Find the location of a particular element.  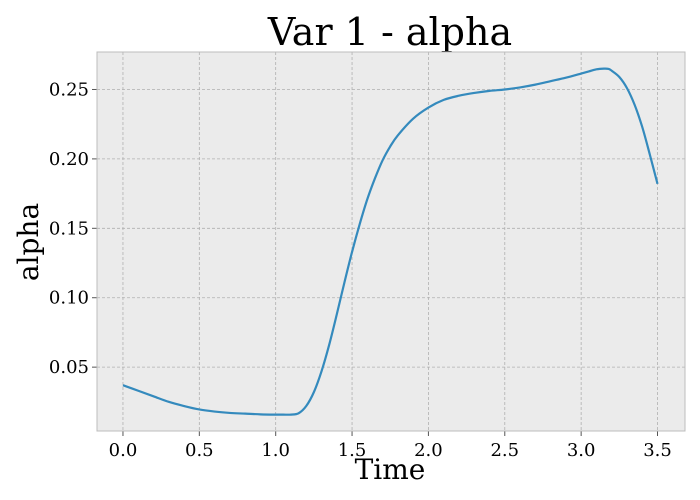

x-tick-label: 3.5 is located at coordinates (657, 450).